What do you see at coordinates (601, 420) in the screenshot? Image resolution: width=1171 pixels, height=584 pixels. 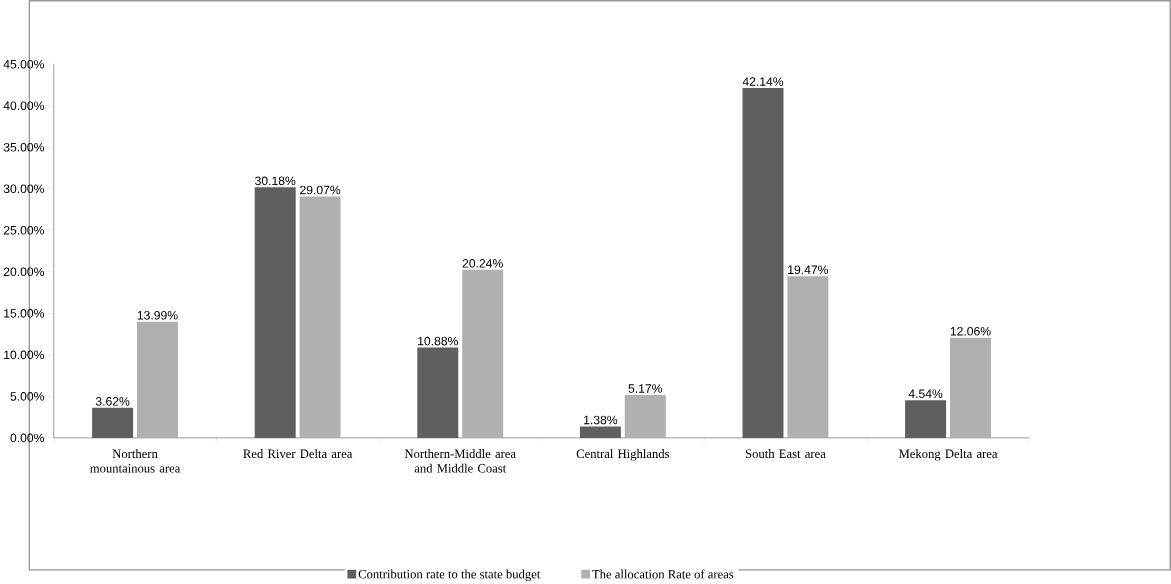 I see `data-label: 1.38%` at bounding box center [601, 420].